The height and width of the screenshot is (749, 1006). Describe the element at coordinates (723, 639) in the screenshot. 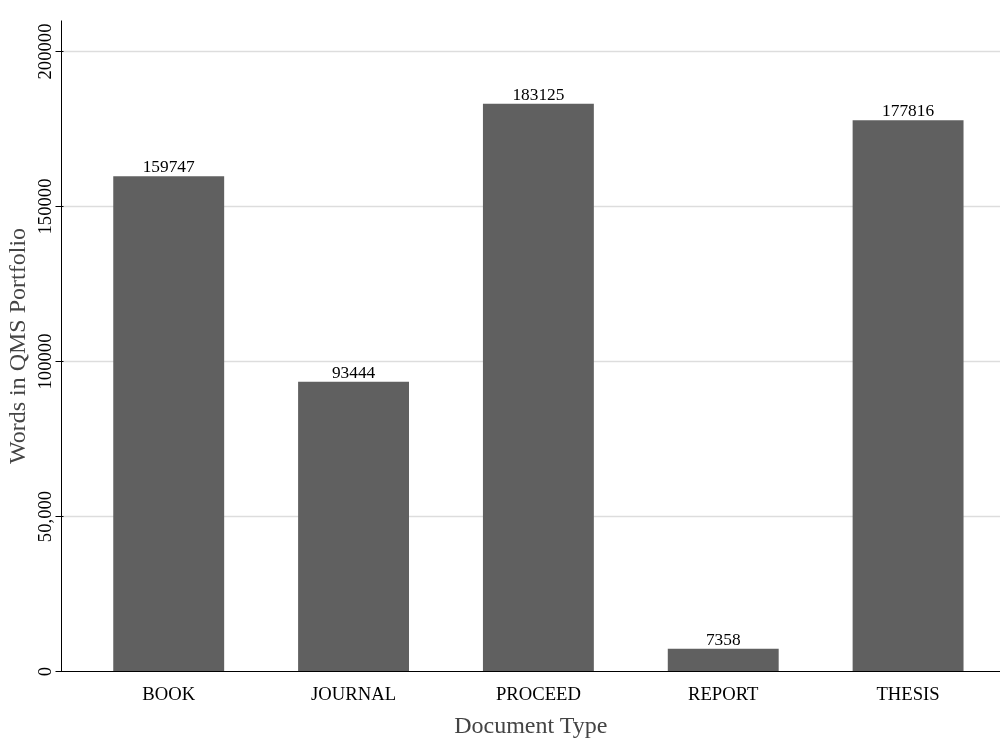

I see `data-label: 7358` at that location.